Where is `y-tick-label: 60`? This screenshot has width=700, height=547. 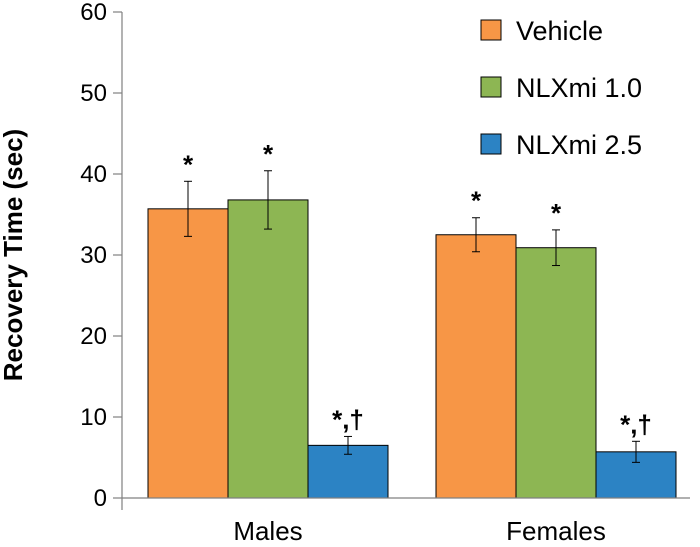 y-tick-label: 60 is located at coordinates (93, 13).